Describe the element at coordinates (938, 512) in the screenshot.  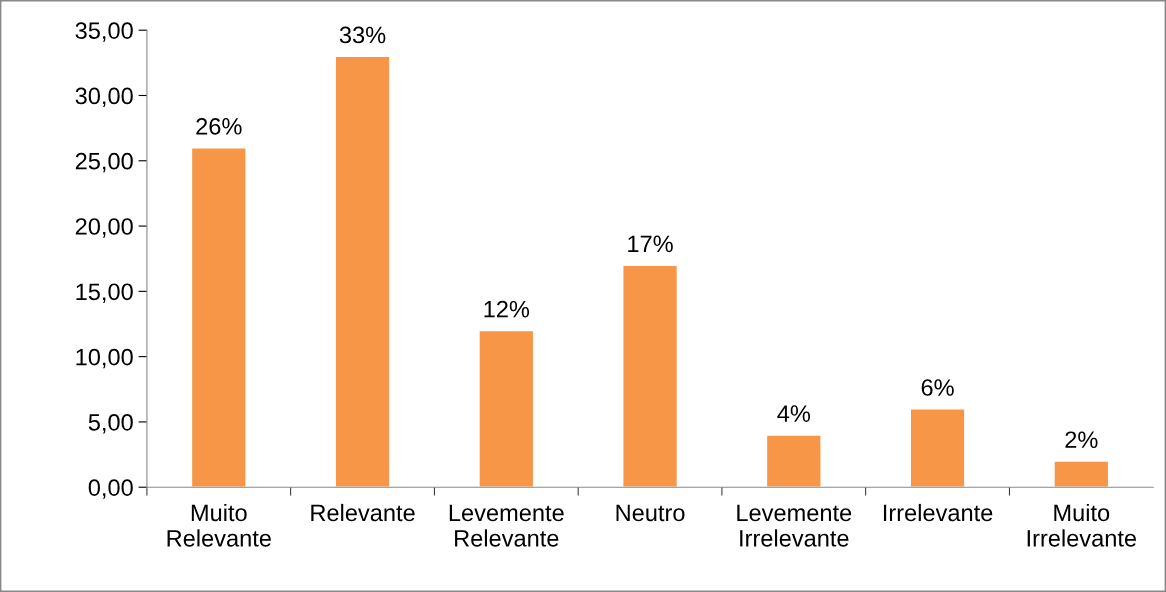
I see `x-tick-label: Irrelevante` at that location.